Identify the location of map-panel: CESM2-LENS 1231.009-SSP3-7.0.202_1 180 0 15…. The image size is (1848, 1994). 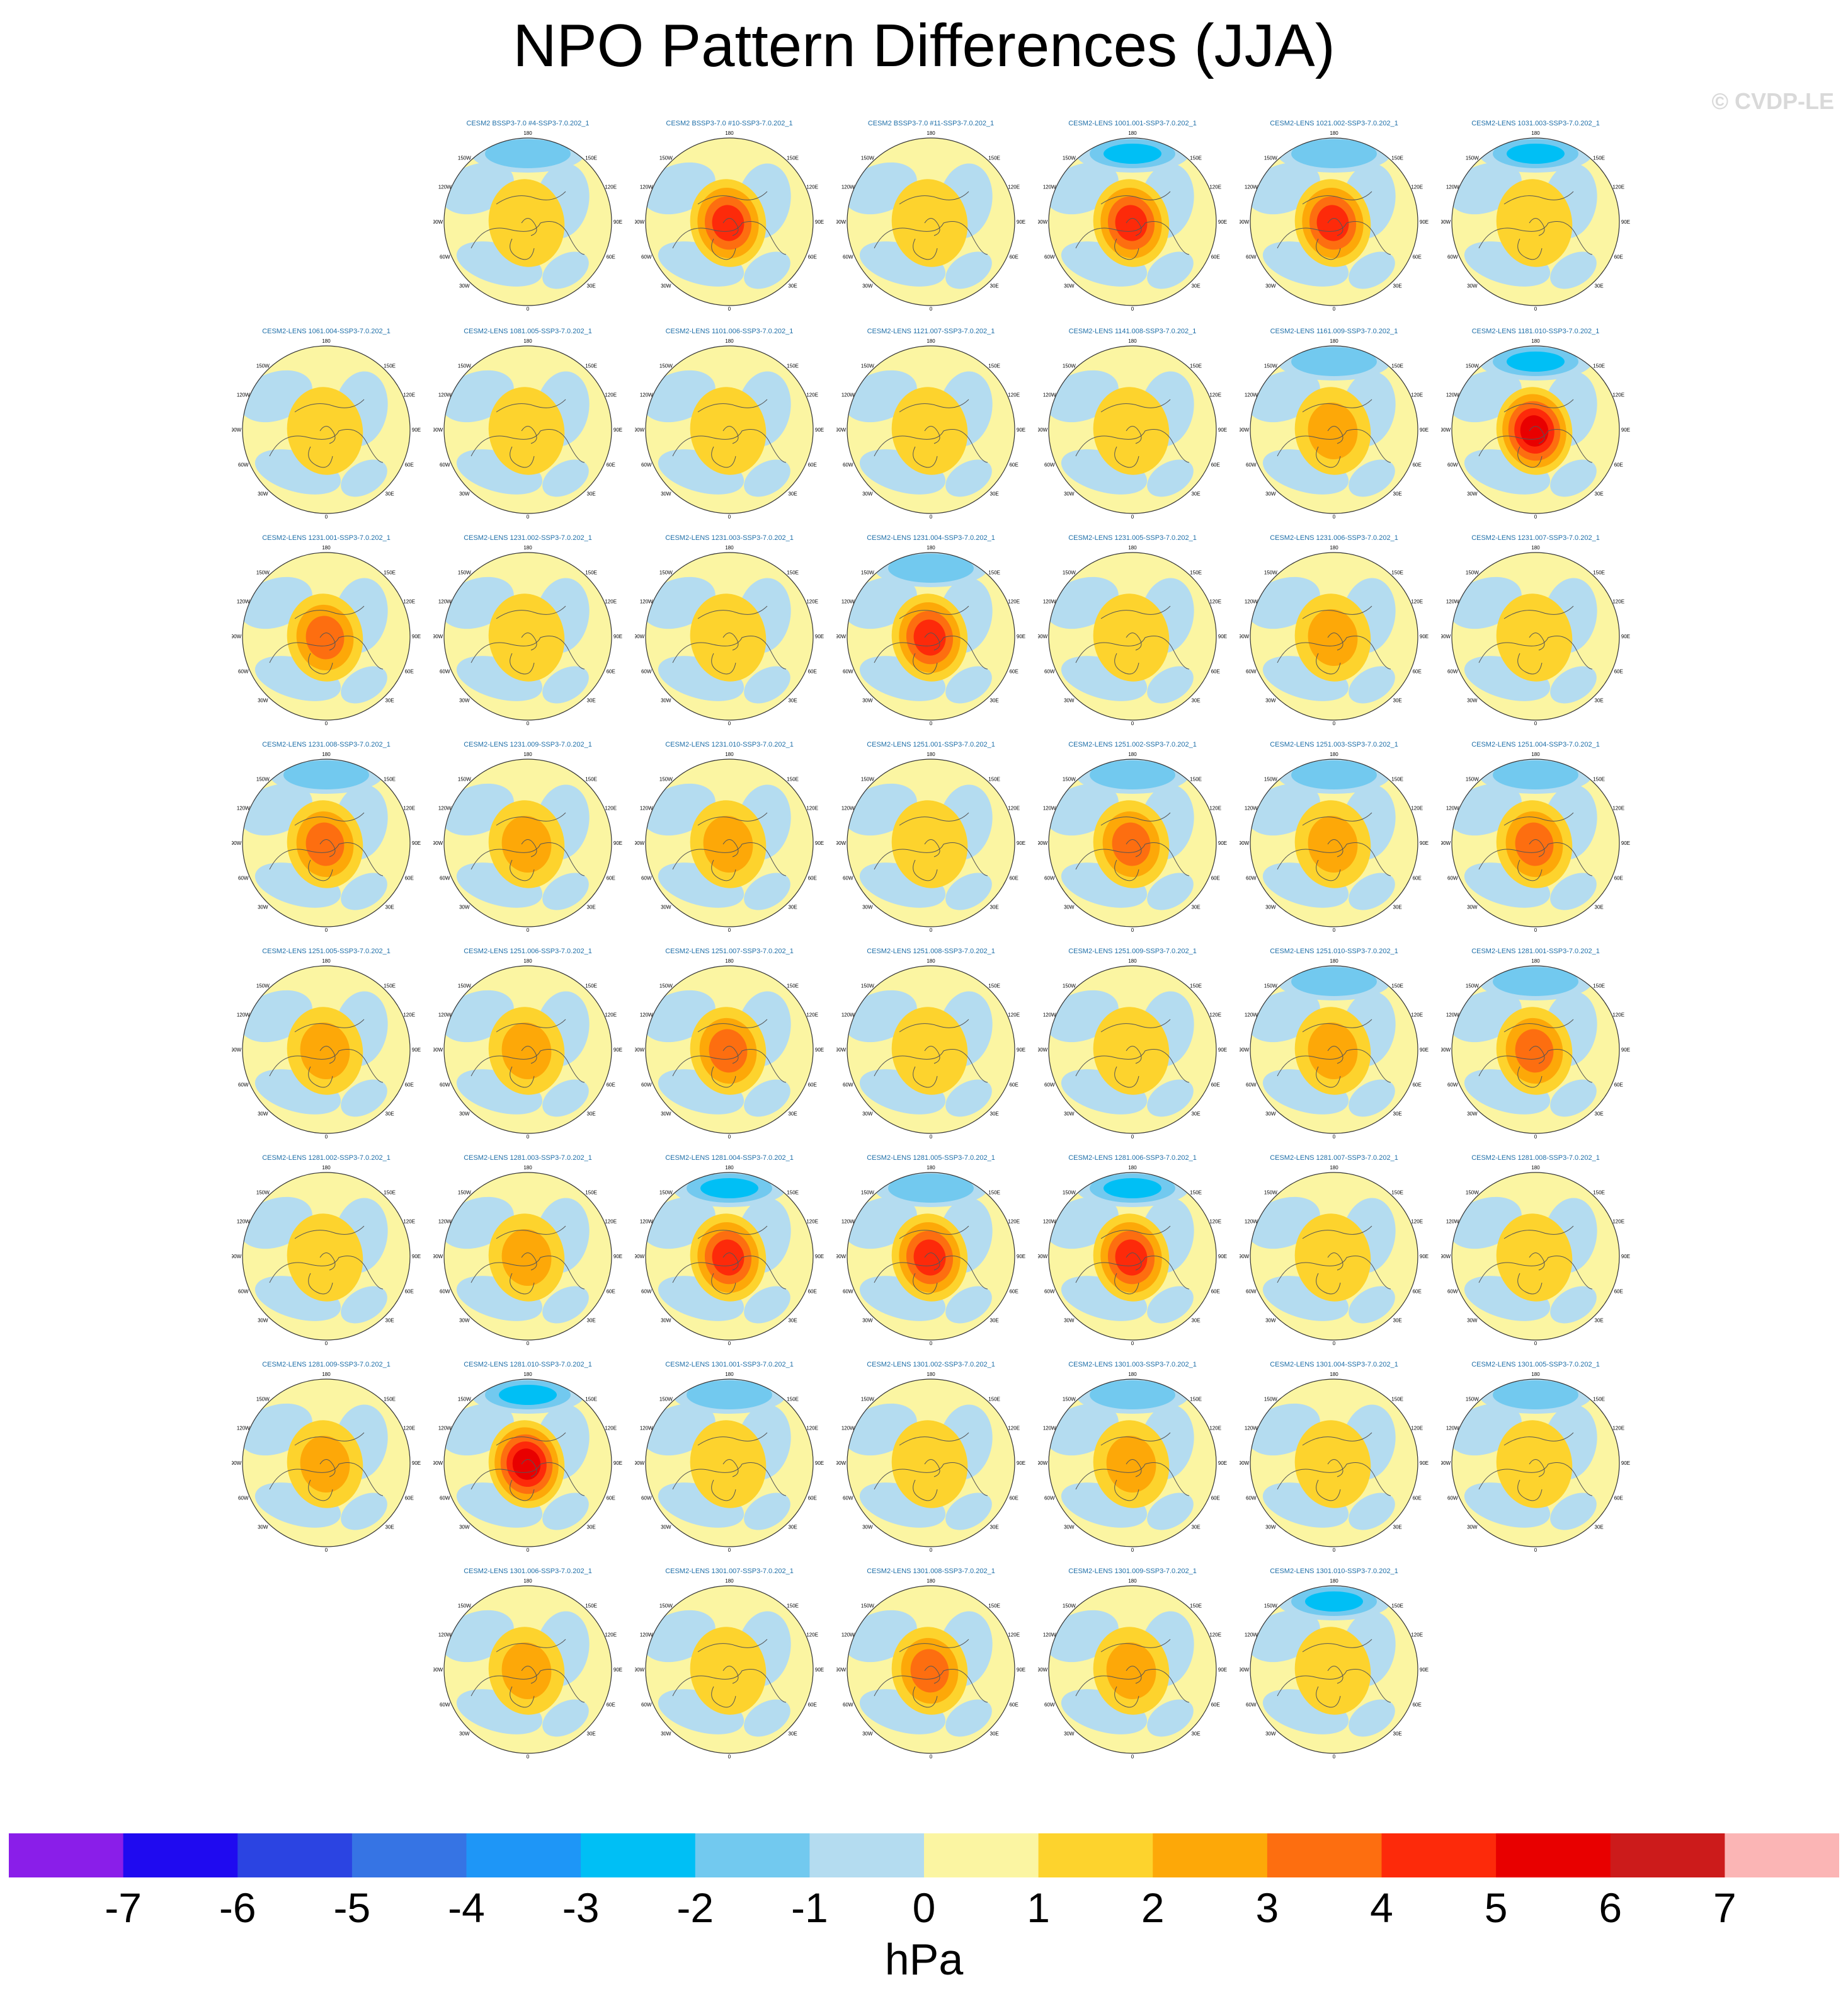
(527, 836).